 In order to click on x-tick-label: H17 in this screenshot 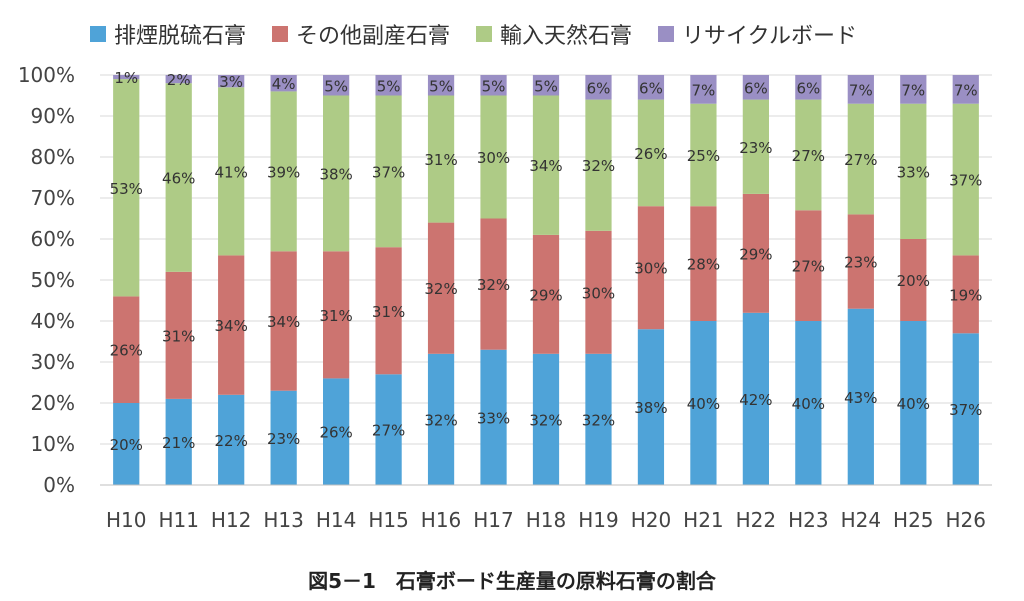, I will do `click(493, 520)`.